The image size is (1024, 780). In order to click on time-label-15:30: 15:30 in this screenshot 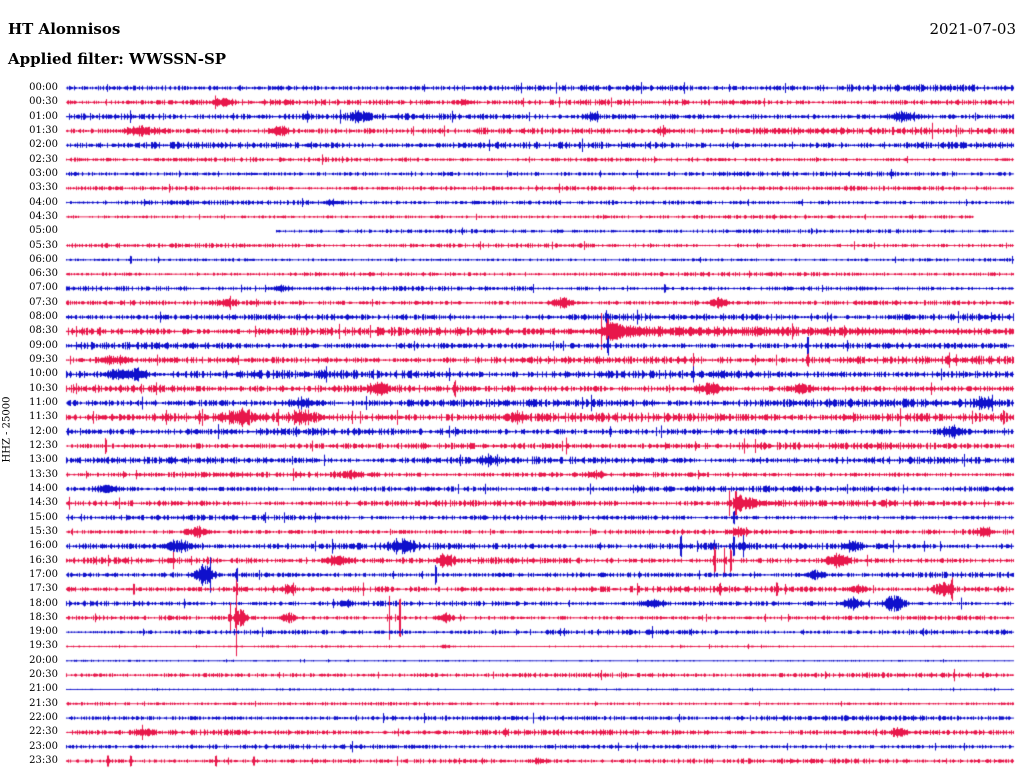, I will do `click(43, 531)`.